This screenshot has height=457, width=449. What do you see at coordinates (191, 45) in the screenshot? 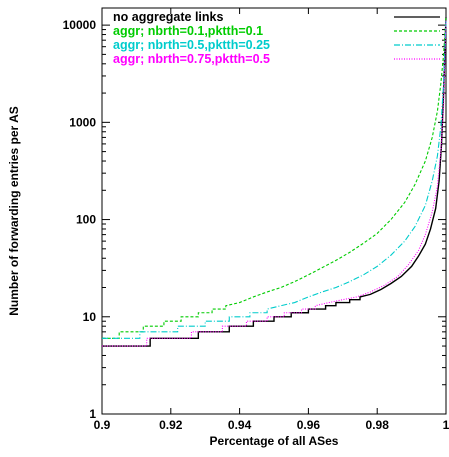
I see `legend-entry-label: aggr; nbrth=0.5,pktth=0.25` at bounding box center [191, 45].